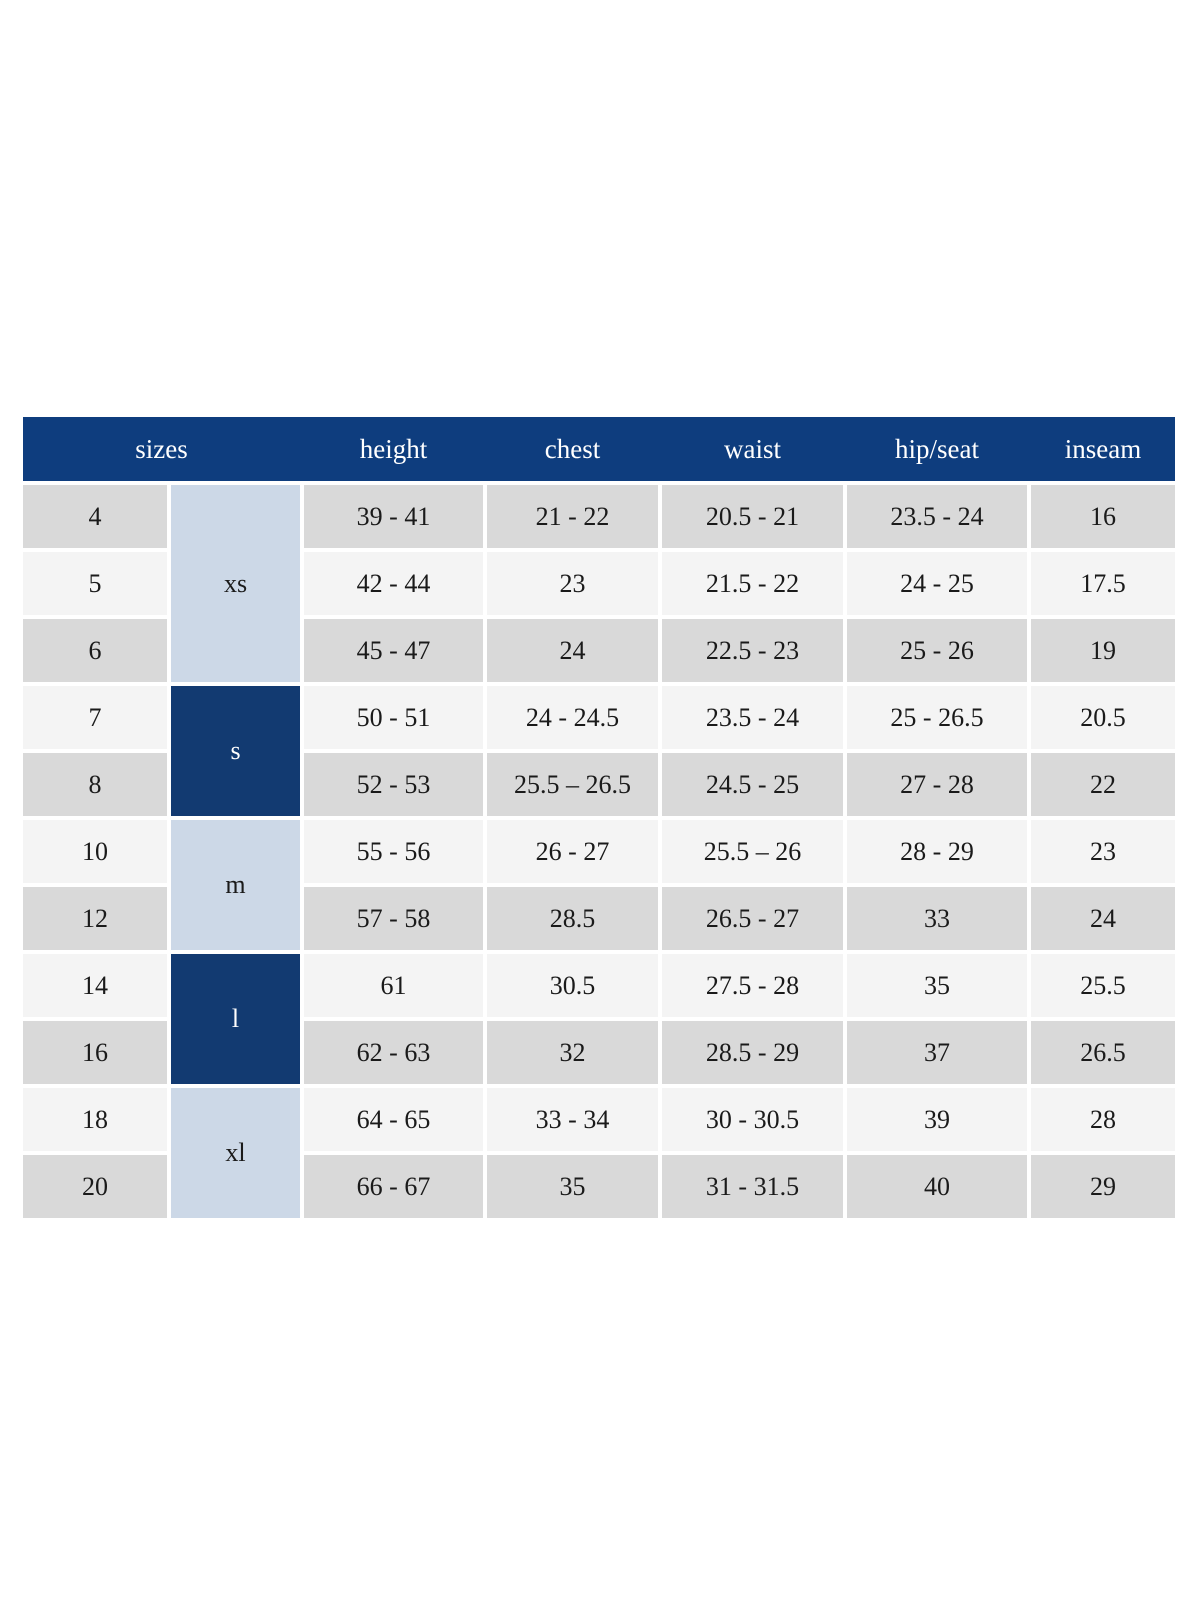 The image size is (1200, 1600). Describe the element at coordinates (1103, 784) in the screenshot. I see `inseam-cell: 22` at that location.